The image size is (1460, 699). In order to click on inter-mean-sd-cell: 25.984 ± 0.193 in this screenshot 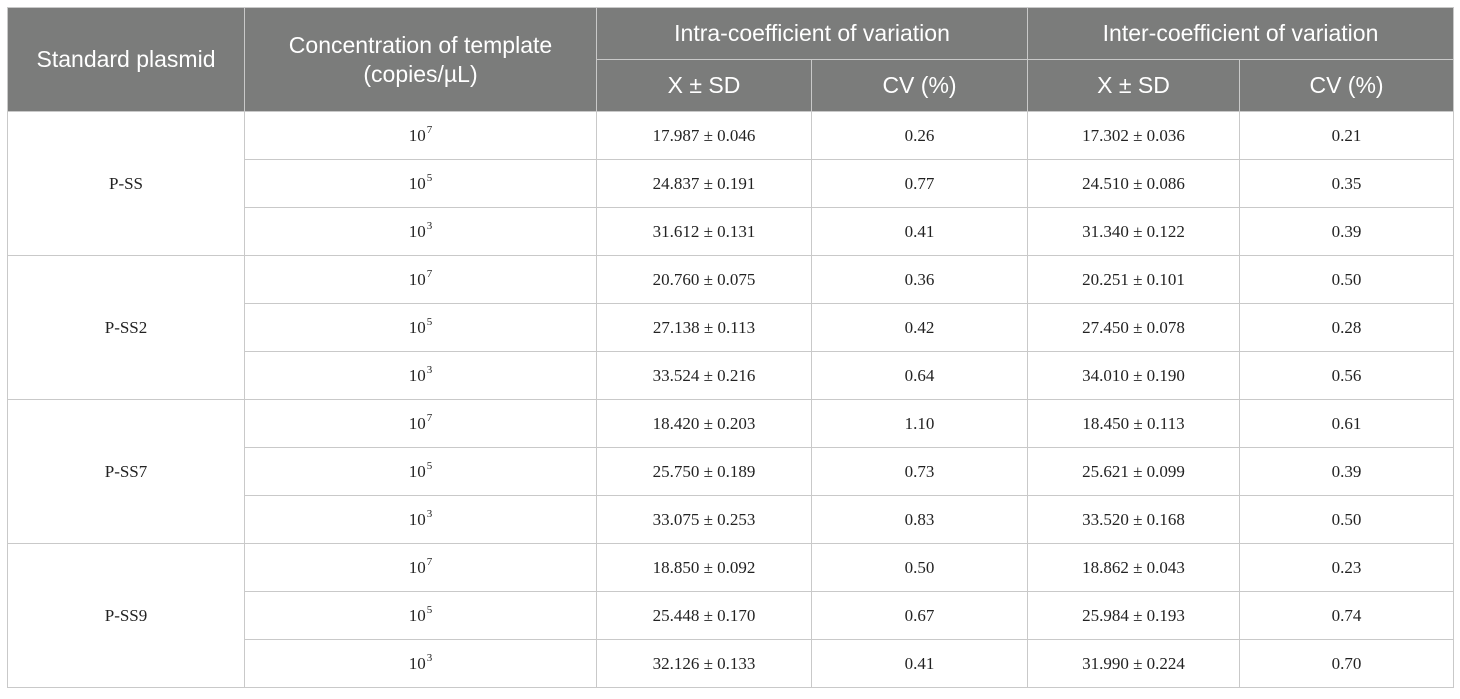, I will do `click(1134, 615)`.